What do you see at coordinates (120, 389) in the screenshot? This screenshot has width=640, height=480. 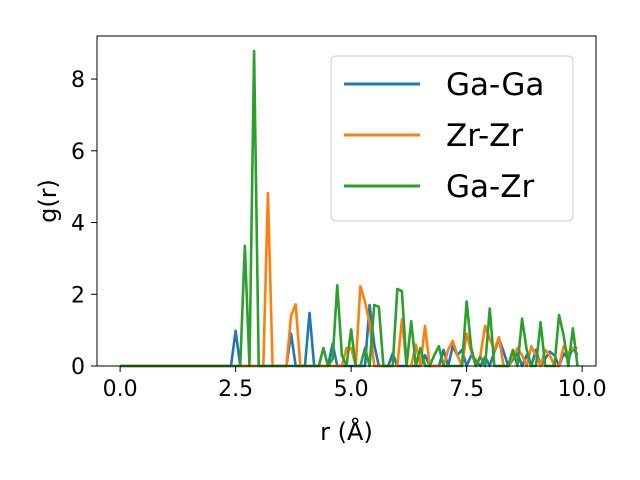 I see `x-tick-label: 0.0` at bounding box center [120, 389].